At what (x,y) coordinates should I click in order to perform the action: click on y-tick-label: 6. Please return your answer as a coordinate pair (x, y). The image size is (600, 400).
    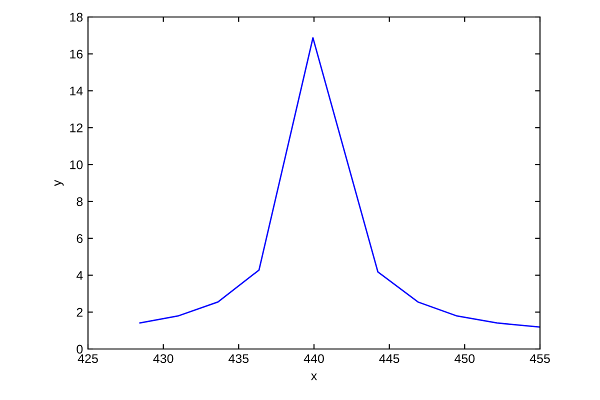
    Looking at the image, I should click on (79, 238).